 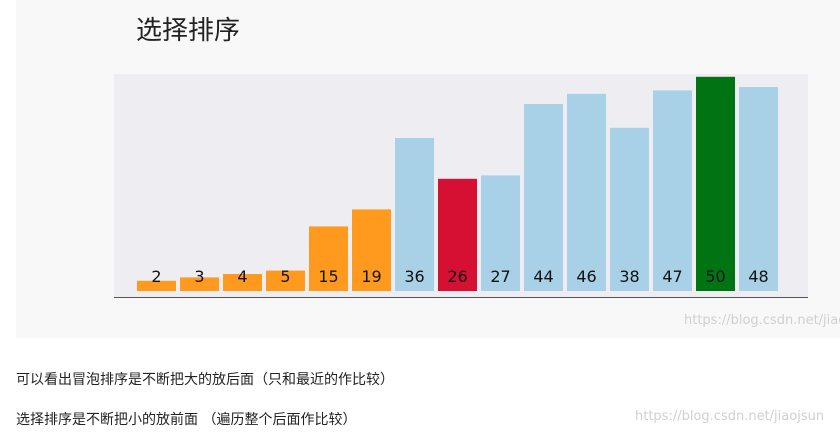 What do you see at coordinates (199, 276) in the screenshot?
I see `bar-label-3: 3` at bounding box center [199, 276].